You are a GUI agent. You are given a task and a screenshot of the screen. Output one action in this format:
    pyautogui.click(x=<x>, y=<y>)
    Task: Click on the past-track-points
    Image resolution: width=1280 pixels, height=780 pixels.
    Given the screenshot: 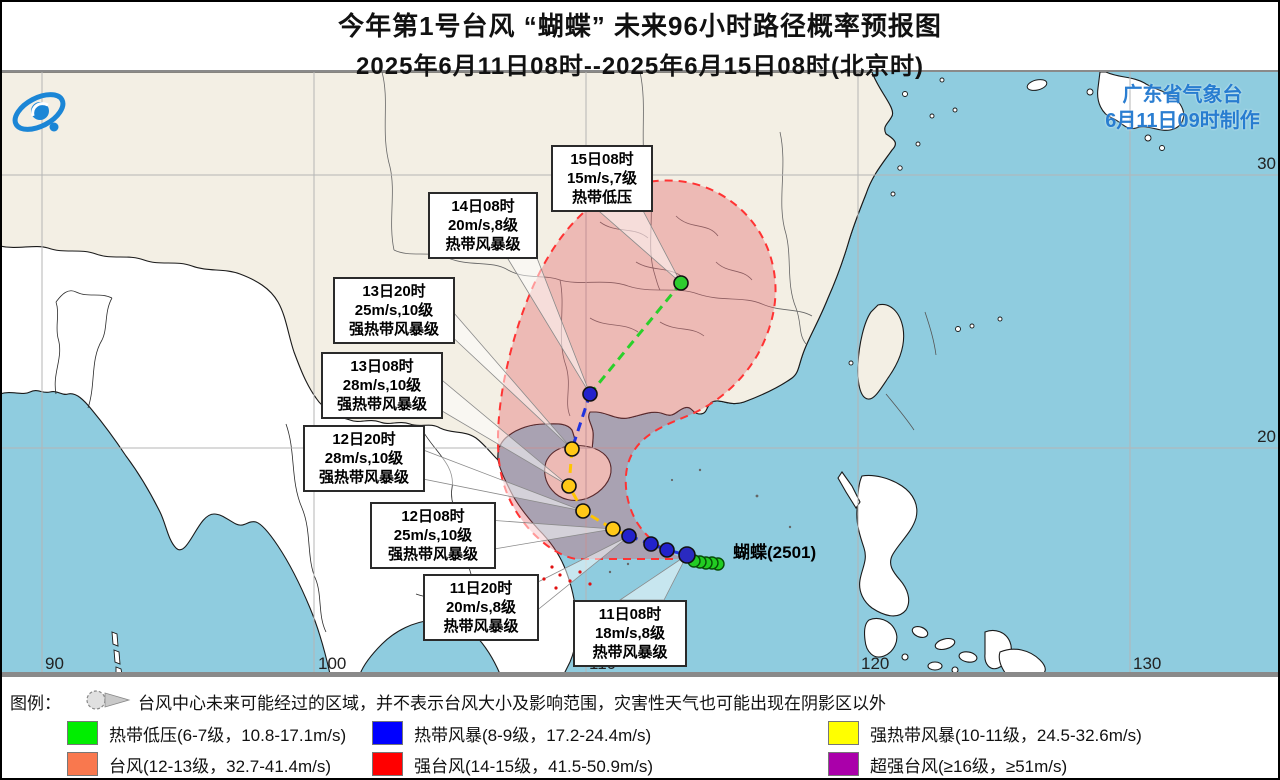 What is the action you would take?
    pyautogui.click(x=706, y=562)
    